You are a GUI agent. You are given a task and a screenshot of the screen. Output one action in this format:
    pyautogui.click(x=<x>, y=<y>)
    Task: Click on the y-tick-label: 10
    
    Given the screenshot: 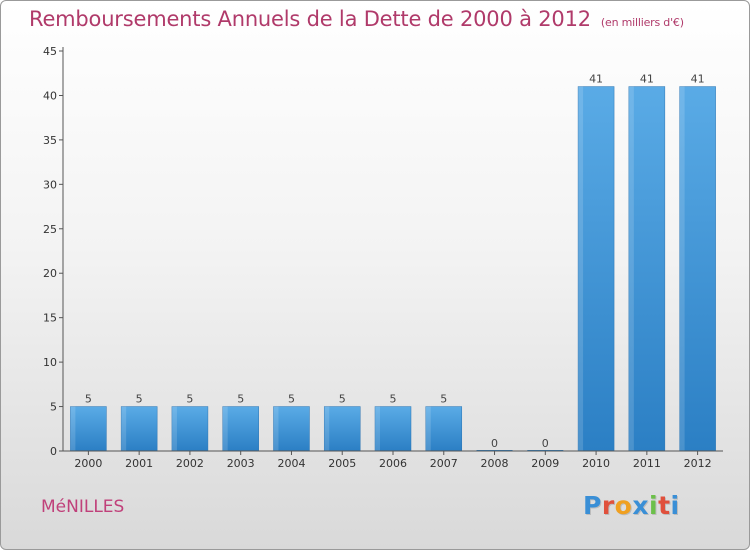 What is the action you would take?
    pyautogui.click(x=50, y=362)
    